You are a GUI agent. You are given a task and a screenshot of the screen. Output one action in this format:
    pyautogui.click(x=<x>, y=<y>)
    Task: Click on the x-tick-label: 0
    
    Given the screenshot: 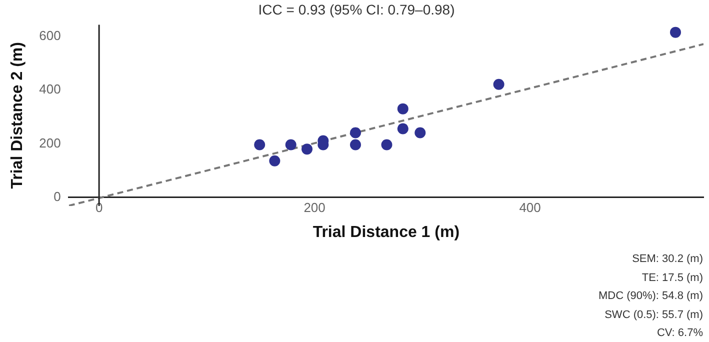 What is the action you would take?
    pyautogui.click(x=99, y=207)
    